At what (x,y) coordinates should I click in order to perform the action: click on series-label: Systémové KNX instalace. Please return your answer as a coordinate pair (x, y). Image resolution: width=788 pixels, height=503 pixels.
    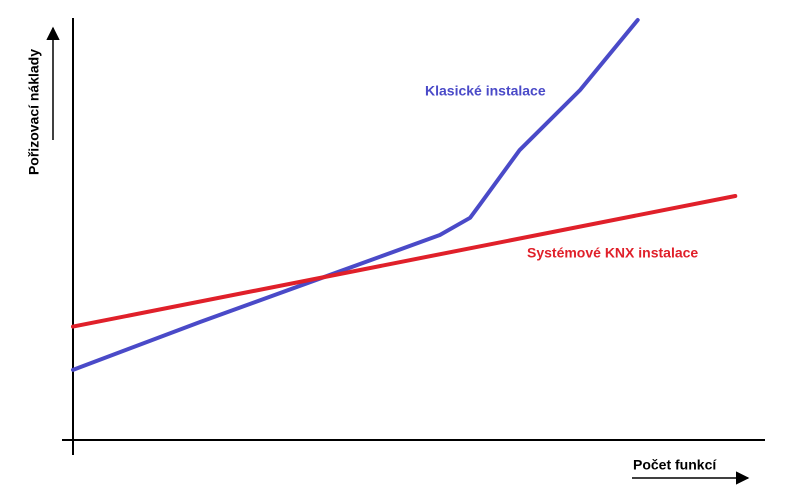
    Looking at the image, I should click on (612, 253).